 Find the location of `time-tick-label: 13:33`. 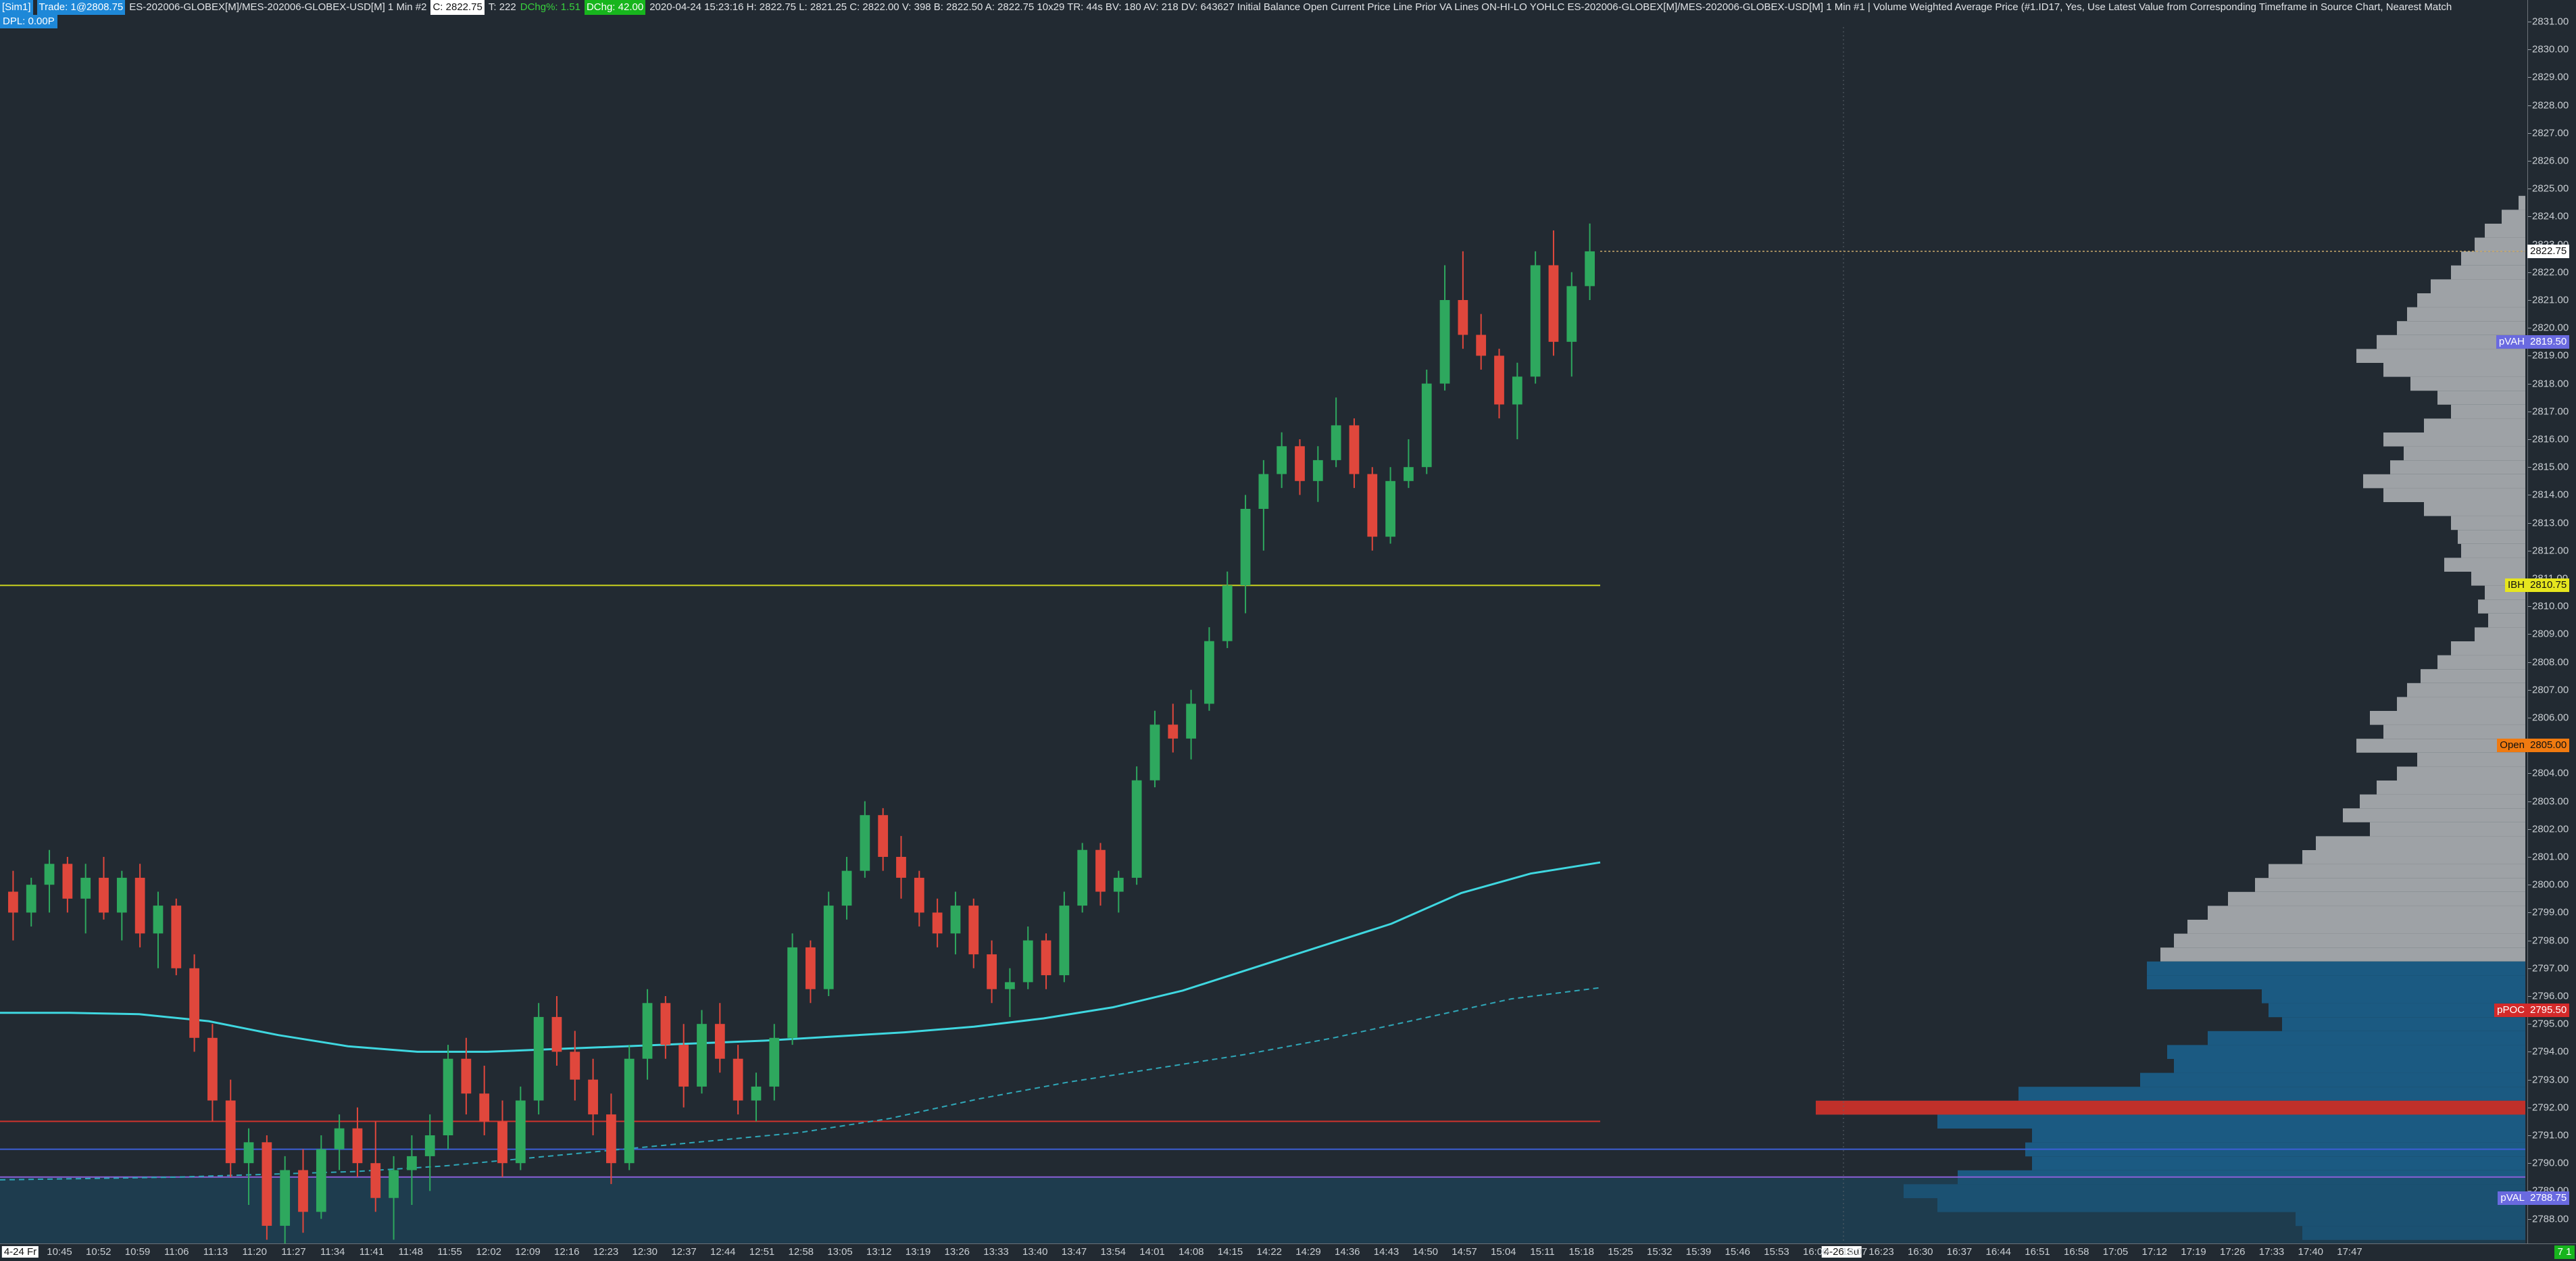

time-tick-label: 13:33 is located at coordinates (996, 1252).